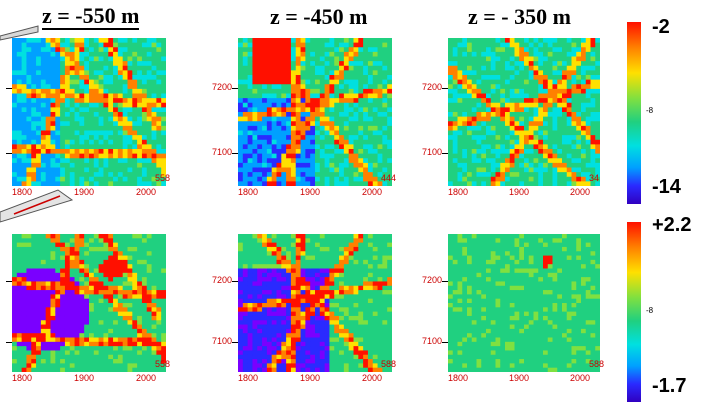 This screenshot has width=710, height=407. I want to click on colorbar-top-min: -14, so click(666, 187).